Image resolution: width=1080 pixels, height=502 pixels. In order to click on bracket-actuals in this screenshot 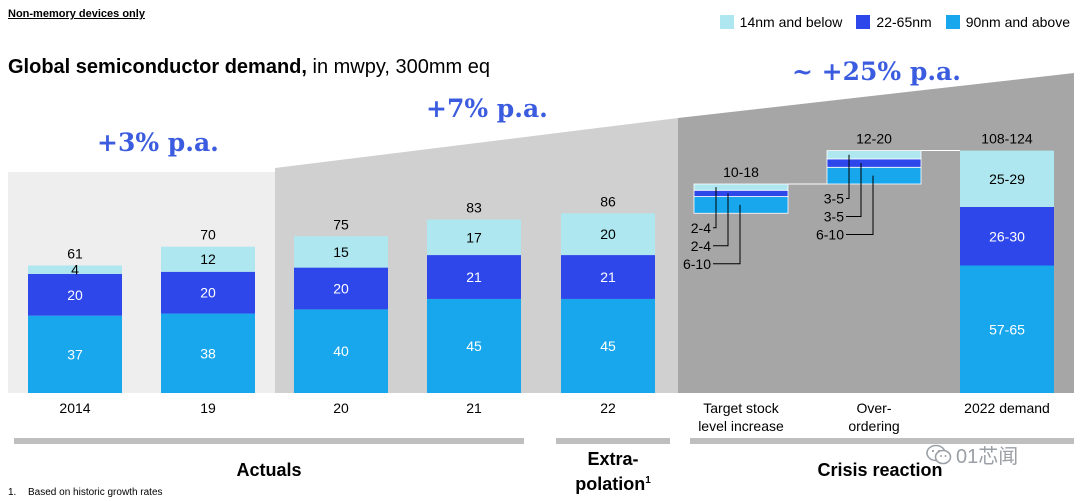, I will do `click(269, 441)`.